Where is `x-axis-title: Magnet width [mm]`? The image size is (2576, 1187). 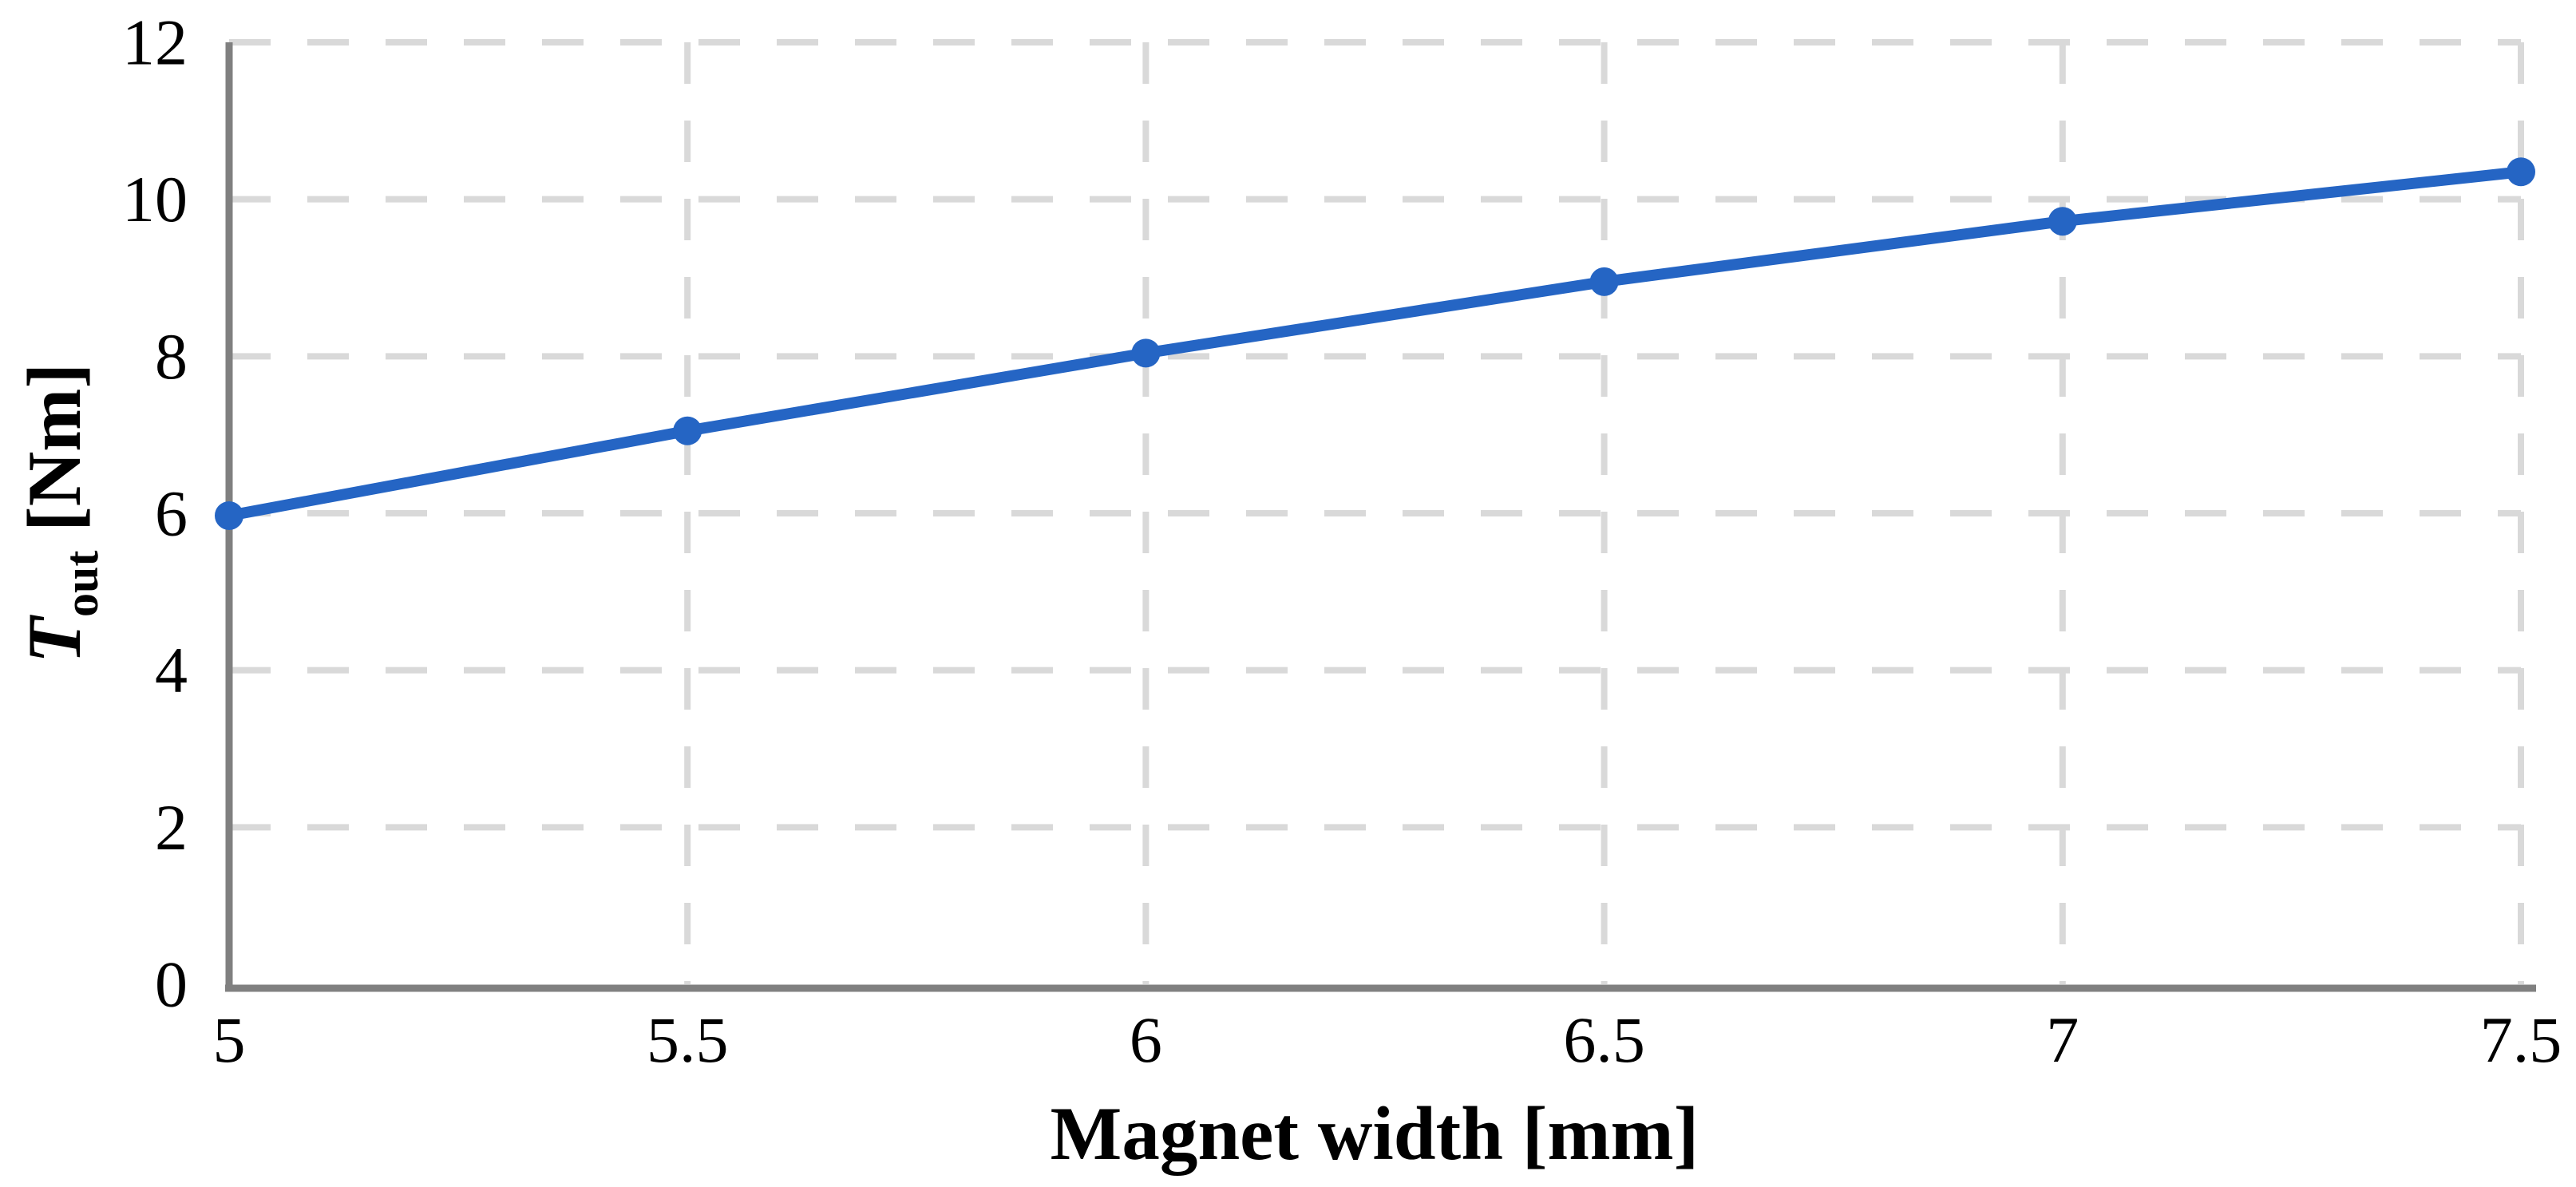
x-axis-title: Magnet width [mm] is located at coordinates (1375, 1133).